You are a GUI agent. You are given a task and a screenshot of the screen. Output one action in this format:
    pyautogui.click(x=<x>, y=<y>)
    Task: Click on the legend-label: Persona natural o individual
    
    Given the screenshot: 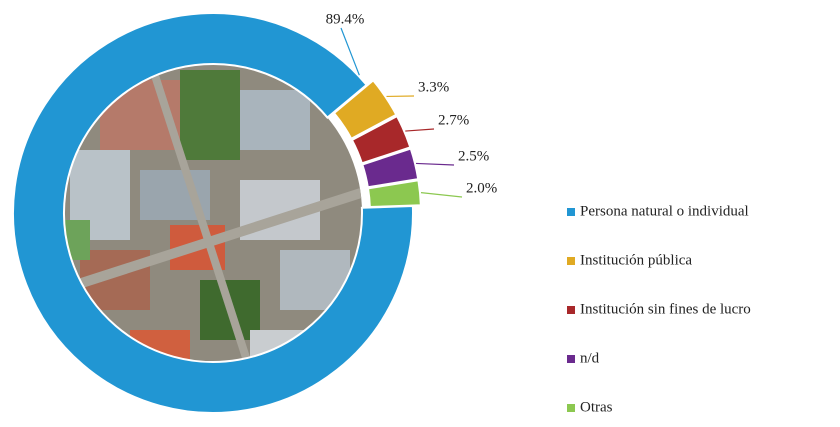 What is the action you would take?
    pyautogui.click(x=664, y=211)
    